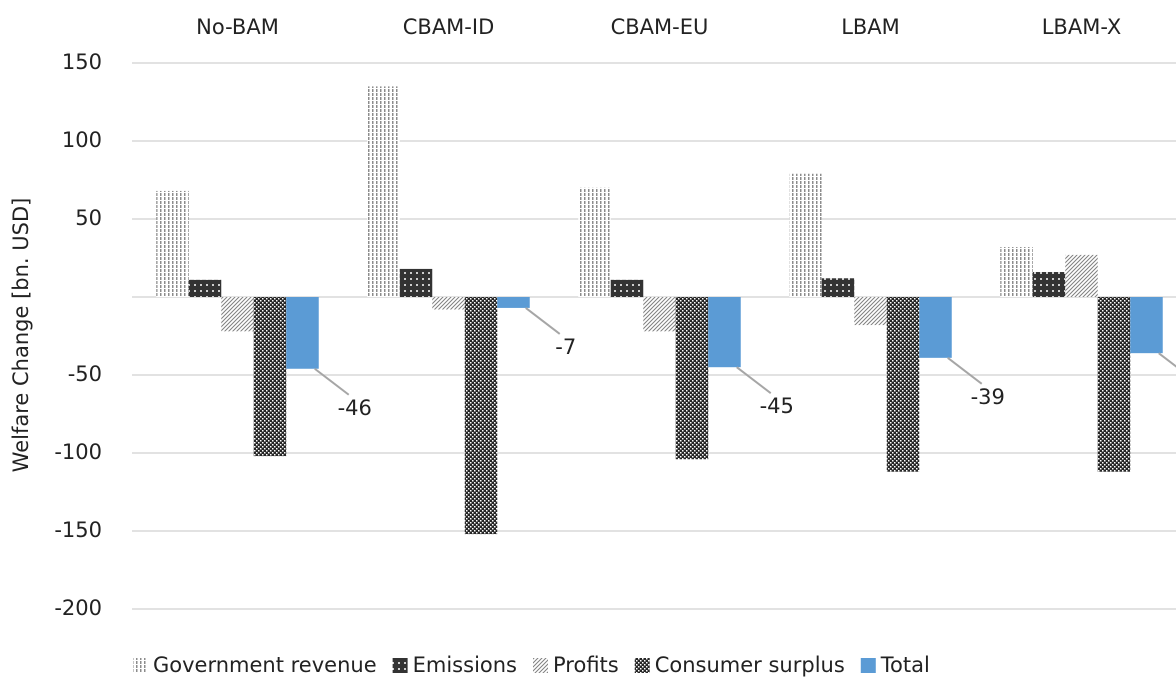 The image size is (1176, 678). I want to click on y-tick-label: -200, so click(78, 608).